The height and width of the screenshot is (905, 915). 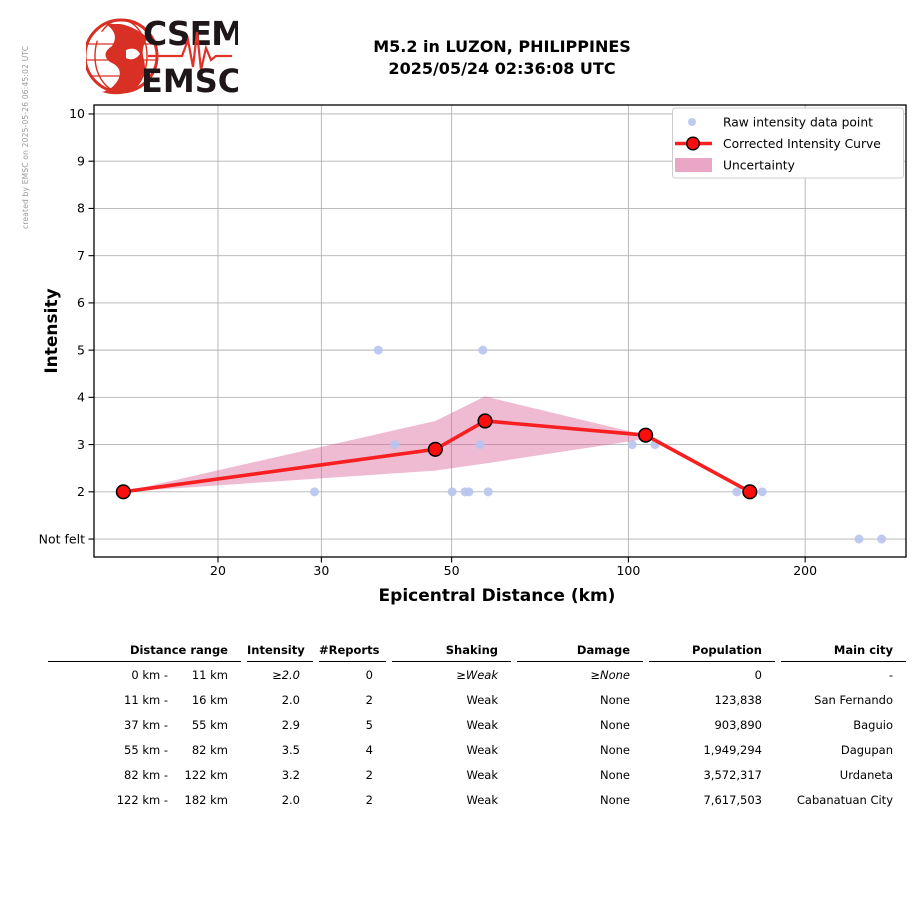 What do you see at coordinates (628, 570) in the screenshot?
I see `x-tick-label: 100` at bounding box center [628, 570].